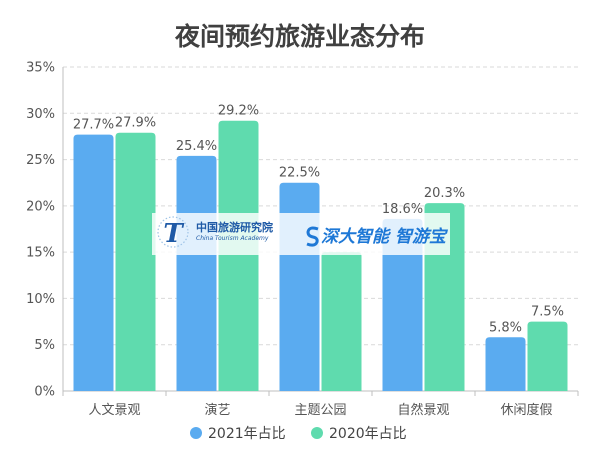  Describe the element at coordinates (547, 312) in the screenshot. I see `data-label: 7.5%` at that location.